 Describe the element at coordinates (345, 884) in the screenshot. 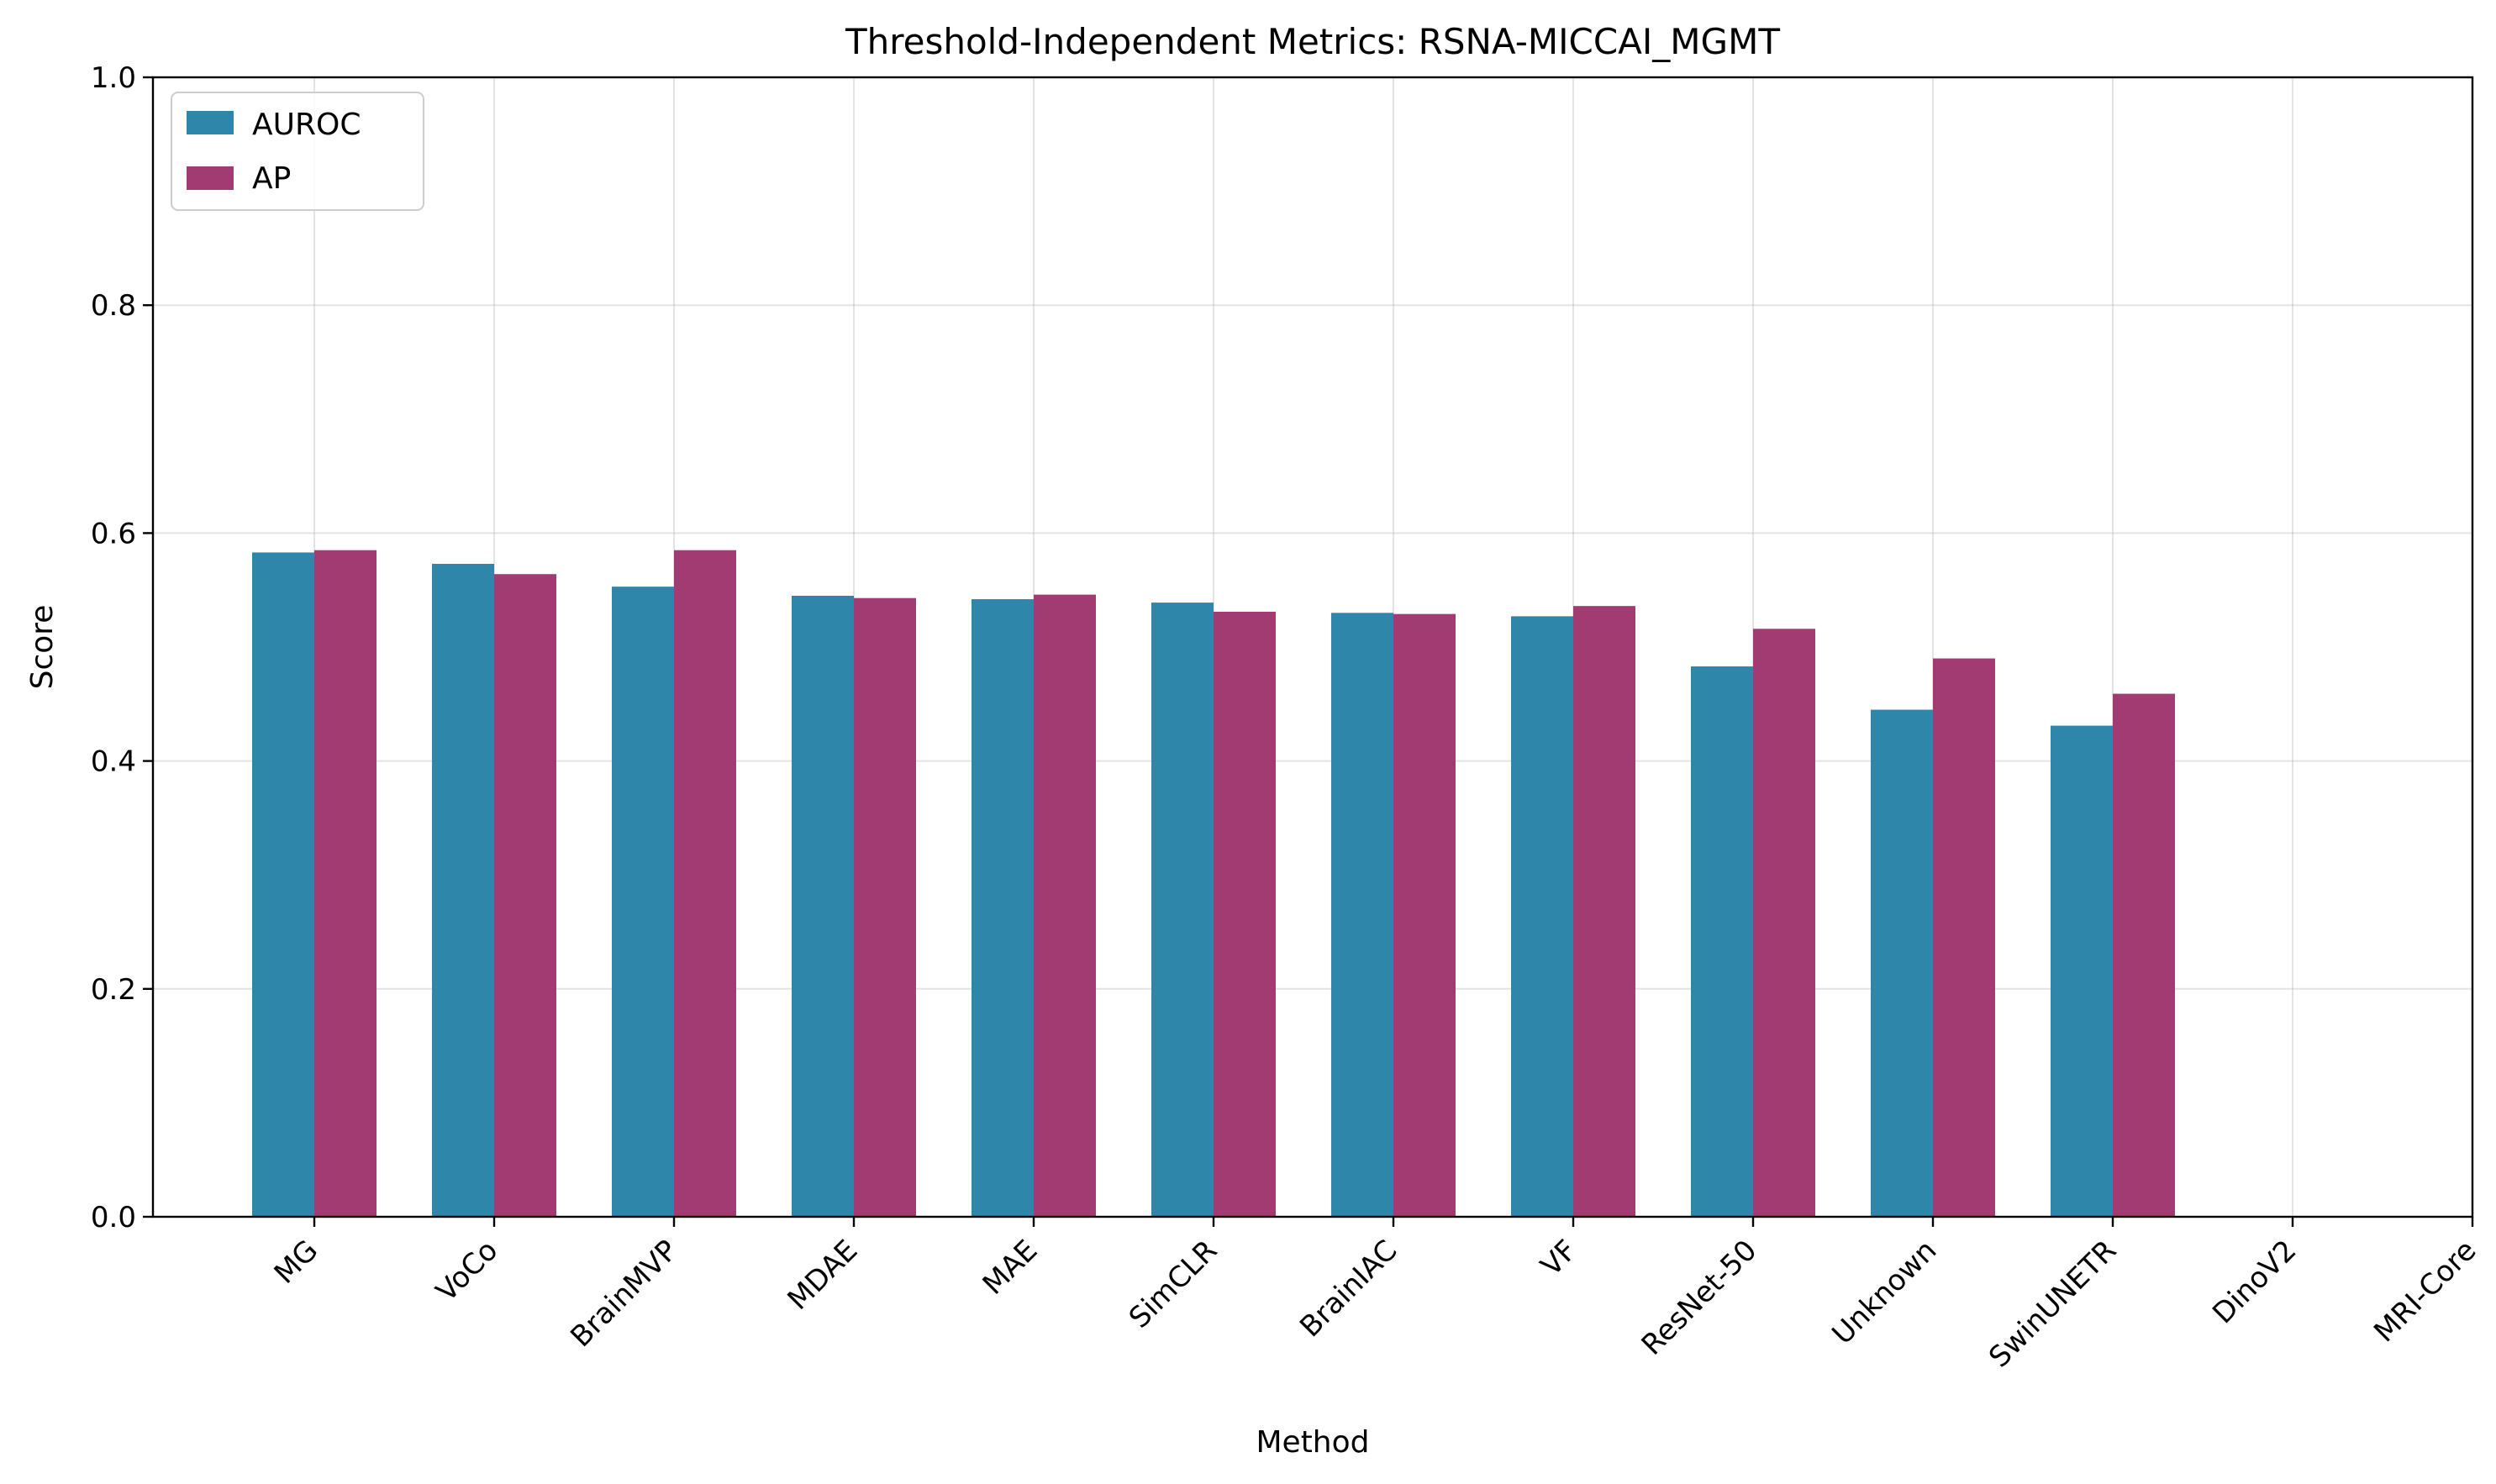

I see `bar-ap-mg` at that location.